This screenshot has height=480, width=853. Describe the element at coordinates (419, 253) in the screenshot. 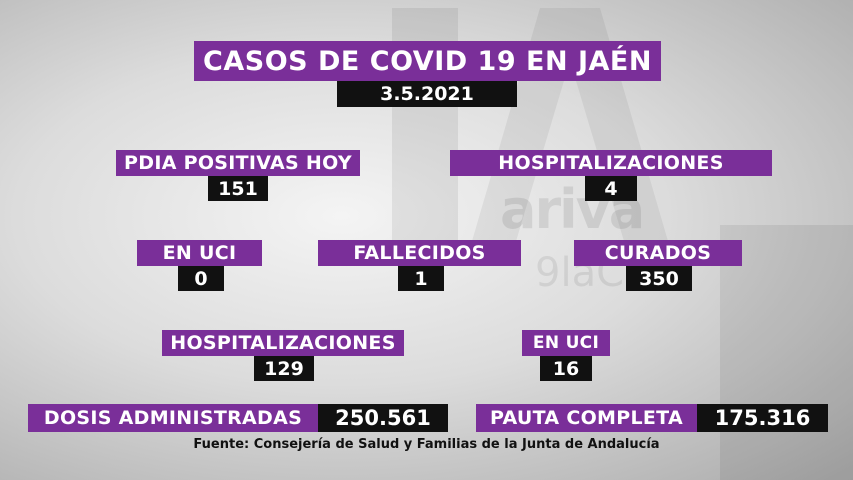

I see `fallecidos-label: FALLECIDOS` at that location.